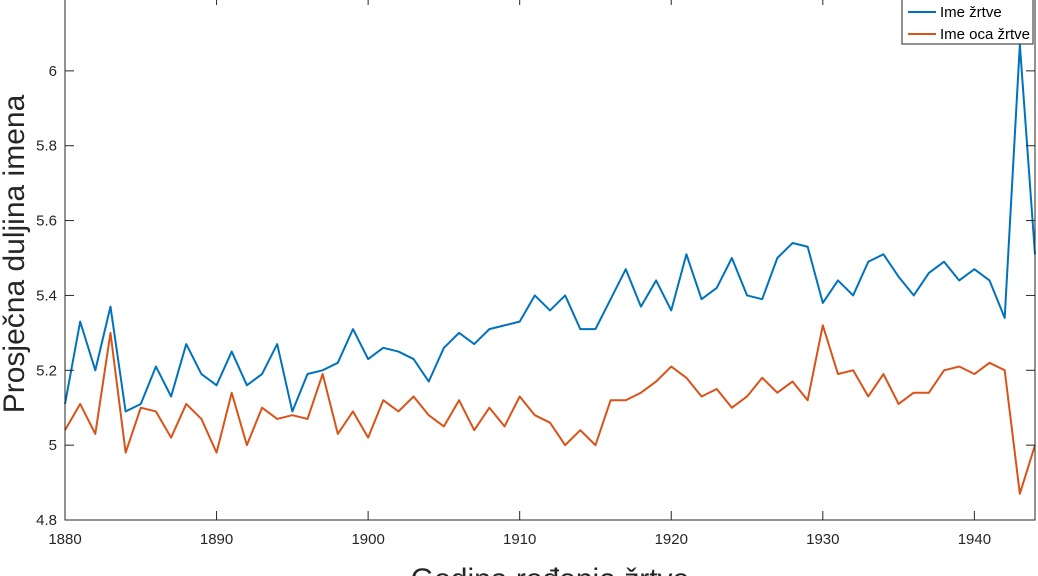 This screenshot has height=576, width=1038. I want to click on legend: Ime žrtve Ime oca žrtve, so click(967, 22).